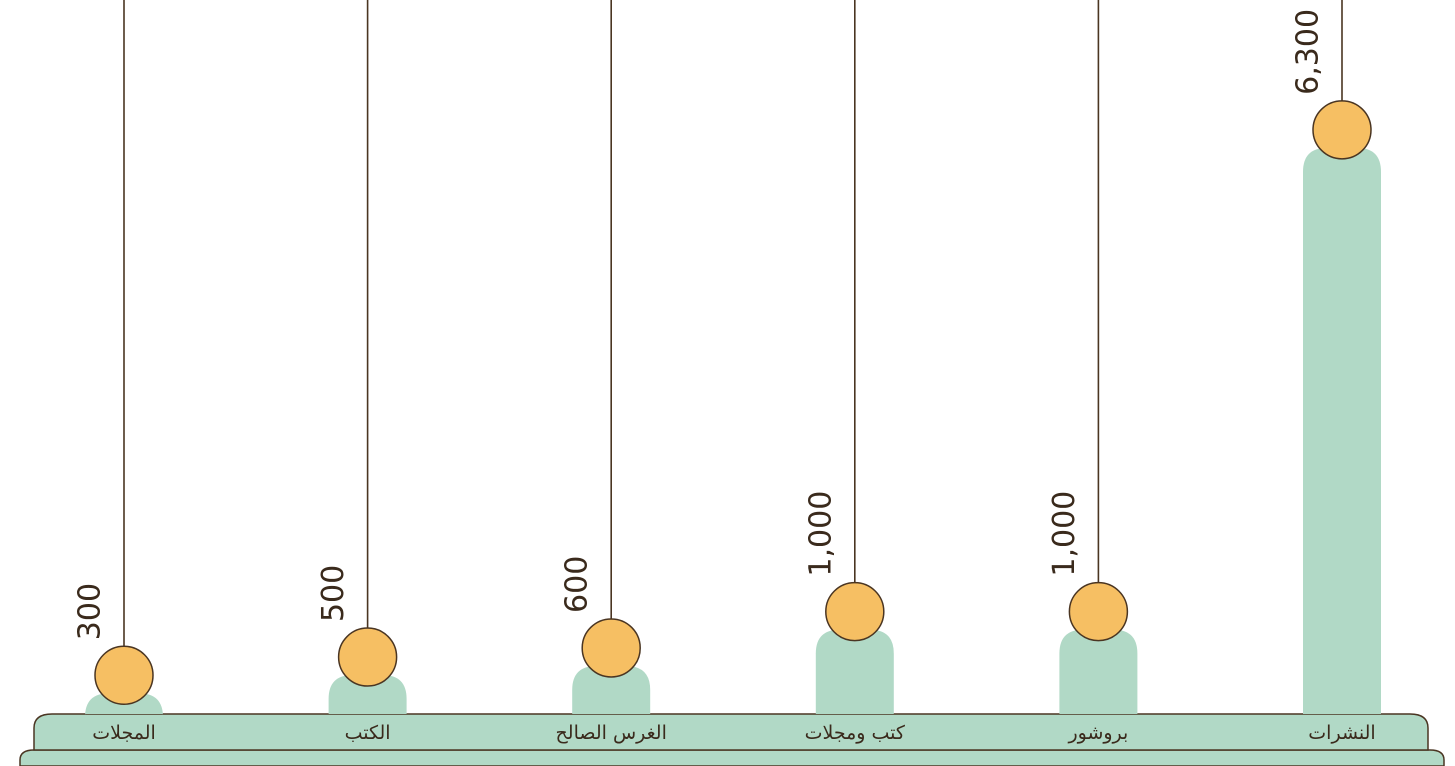 The image size is (1455, 766). I want to click on category-label: الكتب, so click(368, 733).